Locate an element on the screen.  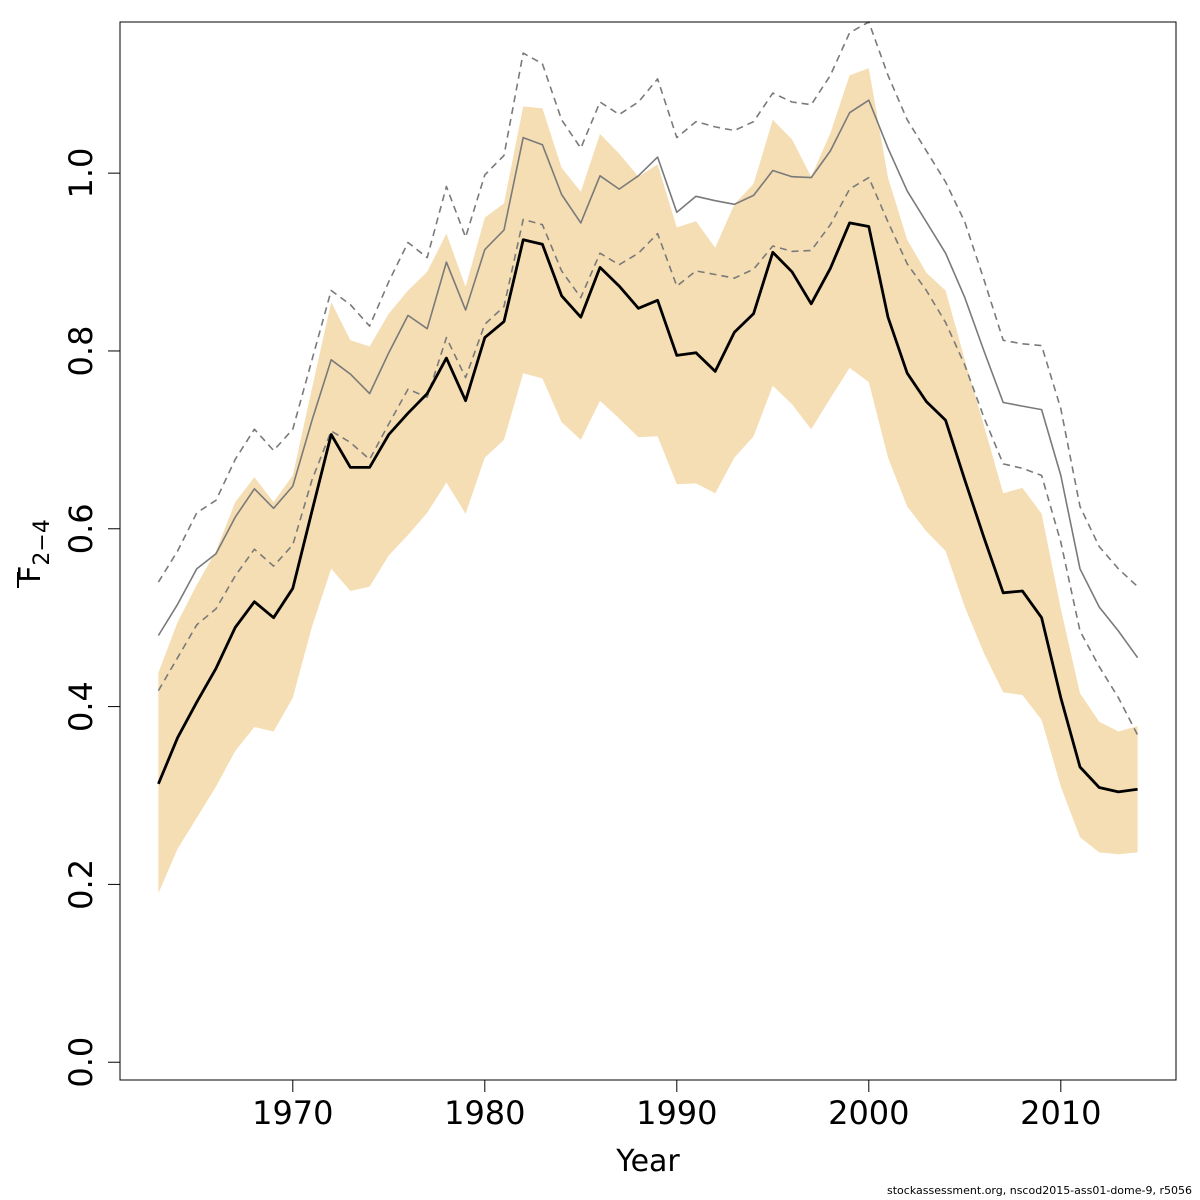
y-tick-label: 0.0 is located at coordinates (81, 1062).